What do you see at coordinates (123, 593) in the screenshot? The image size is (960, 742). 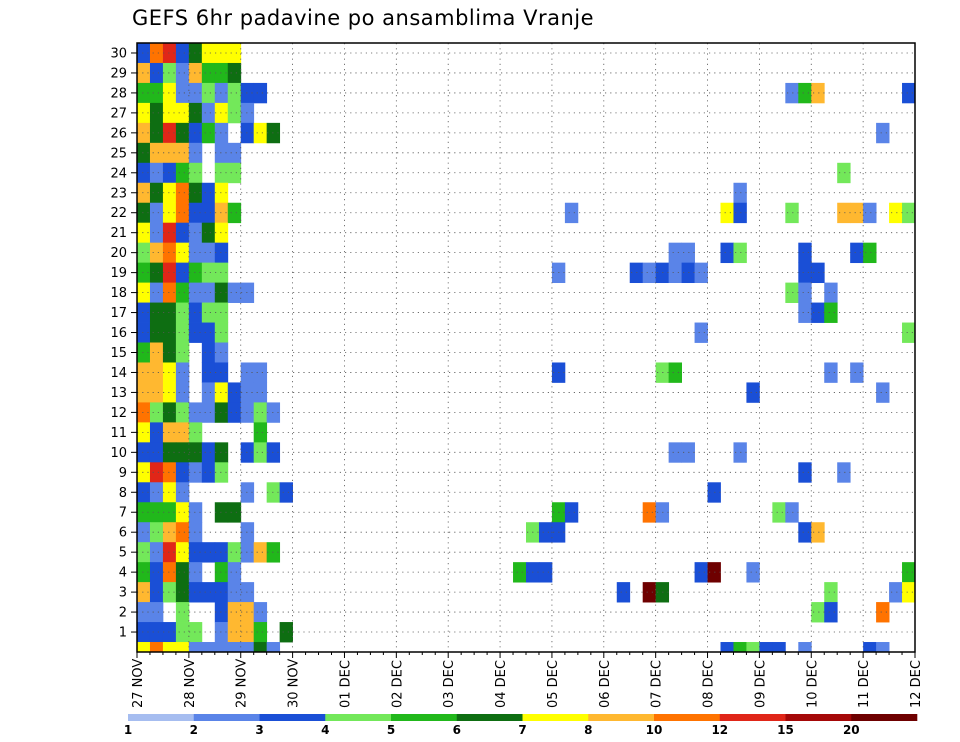 I see `y-tick-label: 3` at bounding box center [123, 593].